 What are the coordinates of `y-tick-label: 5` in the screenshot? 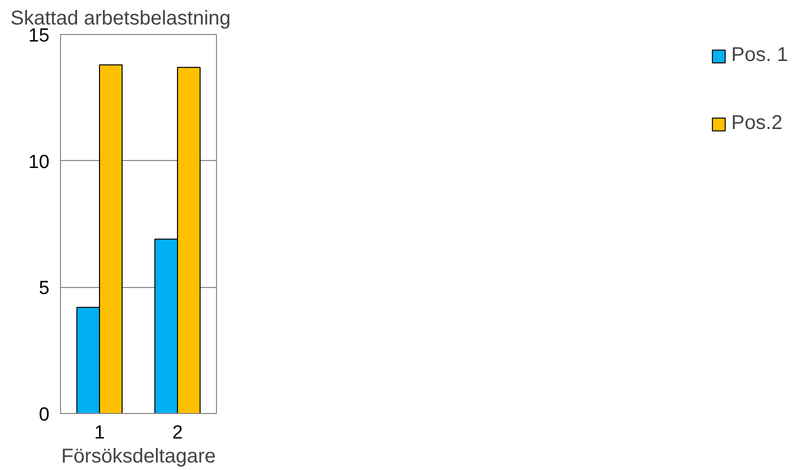 It's located at (44, 289).